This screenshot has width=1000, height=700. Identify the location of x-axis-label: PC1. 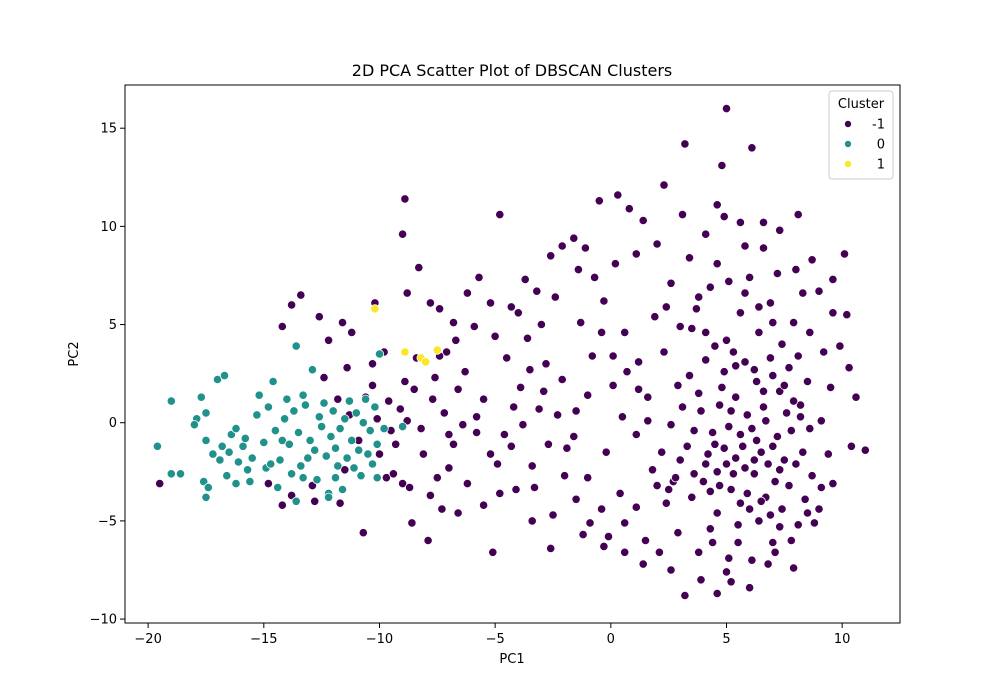
(511, 659).